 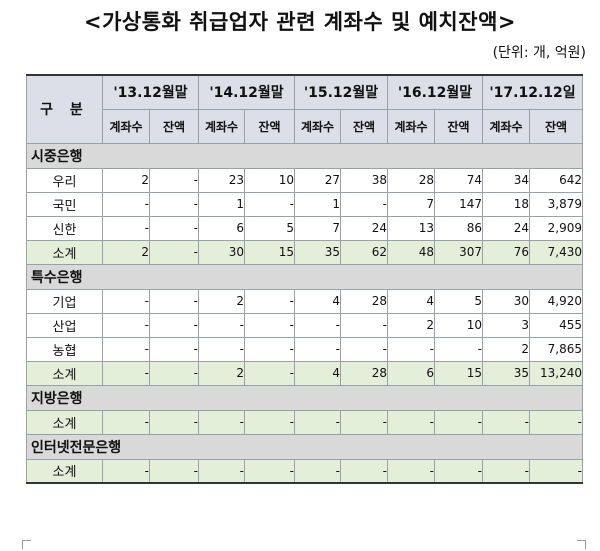 I want to click on table-row: 산업 - - - - - -2 10 3 455, so click(x=305, y=325).